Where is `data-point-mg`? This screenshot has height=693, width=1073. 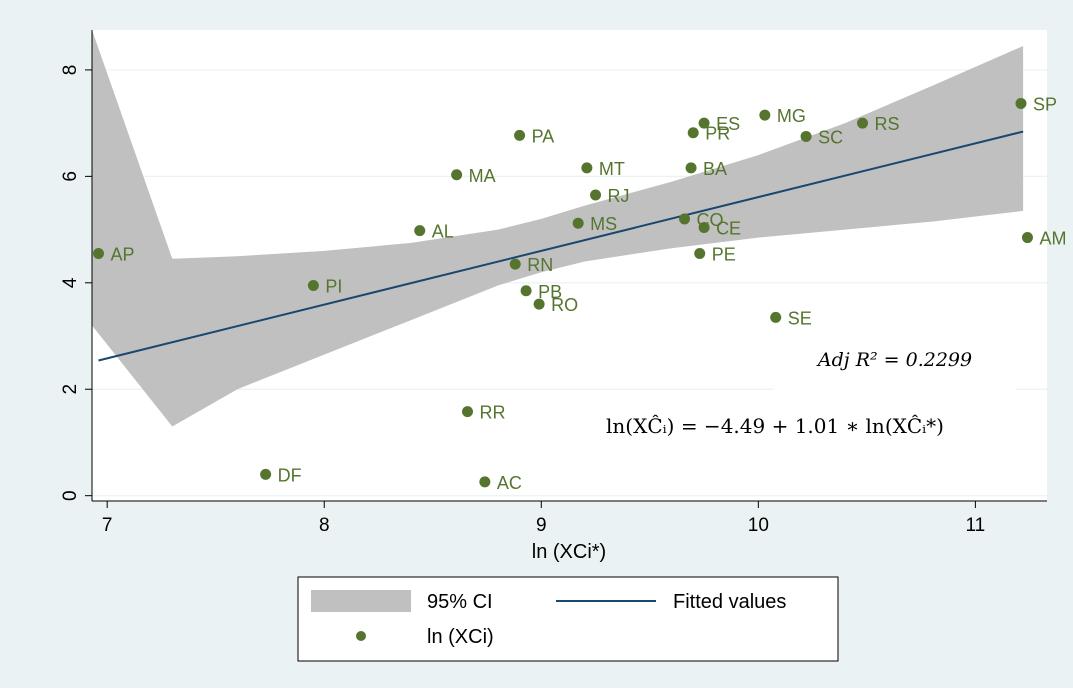
data-point-mg is located at coordinates (765, 115).